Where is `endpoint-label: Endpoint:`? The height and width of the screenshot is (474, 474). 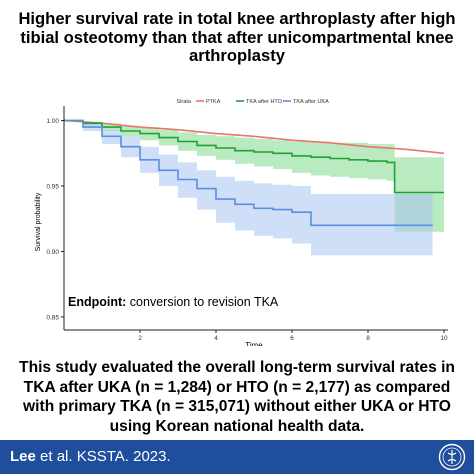
endpoint-label: Endpoint: is located at coordinates (97, 302).